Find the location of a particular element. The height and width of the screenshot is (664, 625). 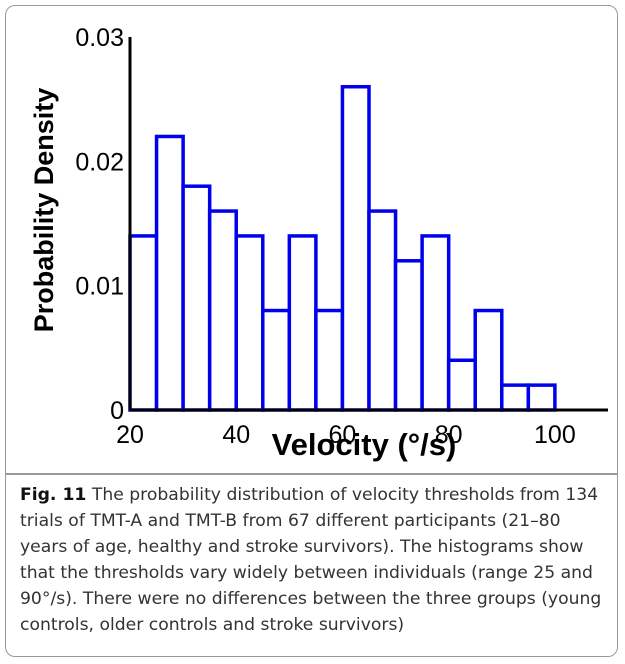

x-tick-label: 100 is located at coordinates (555, 435).